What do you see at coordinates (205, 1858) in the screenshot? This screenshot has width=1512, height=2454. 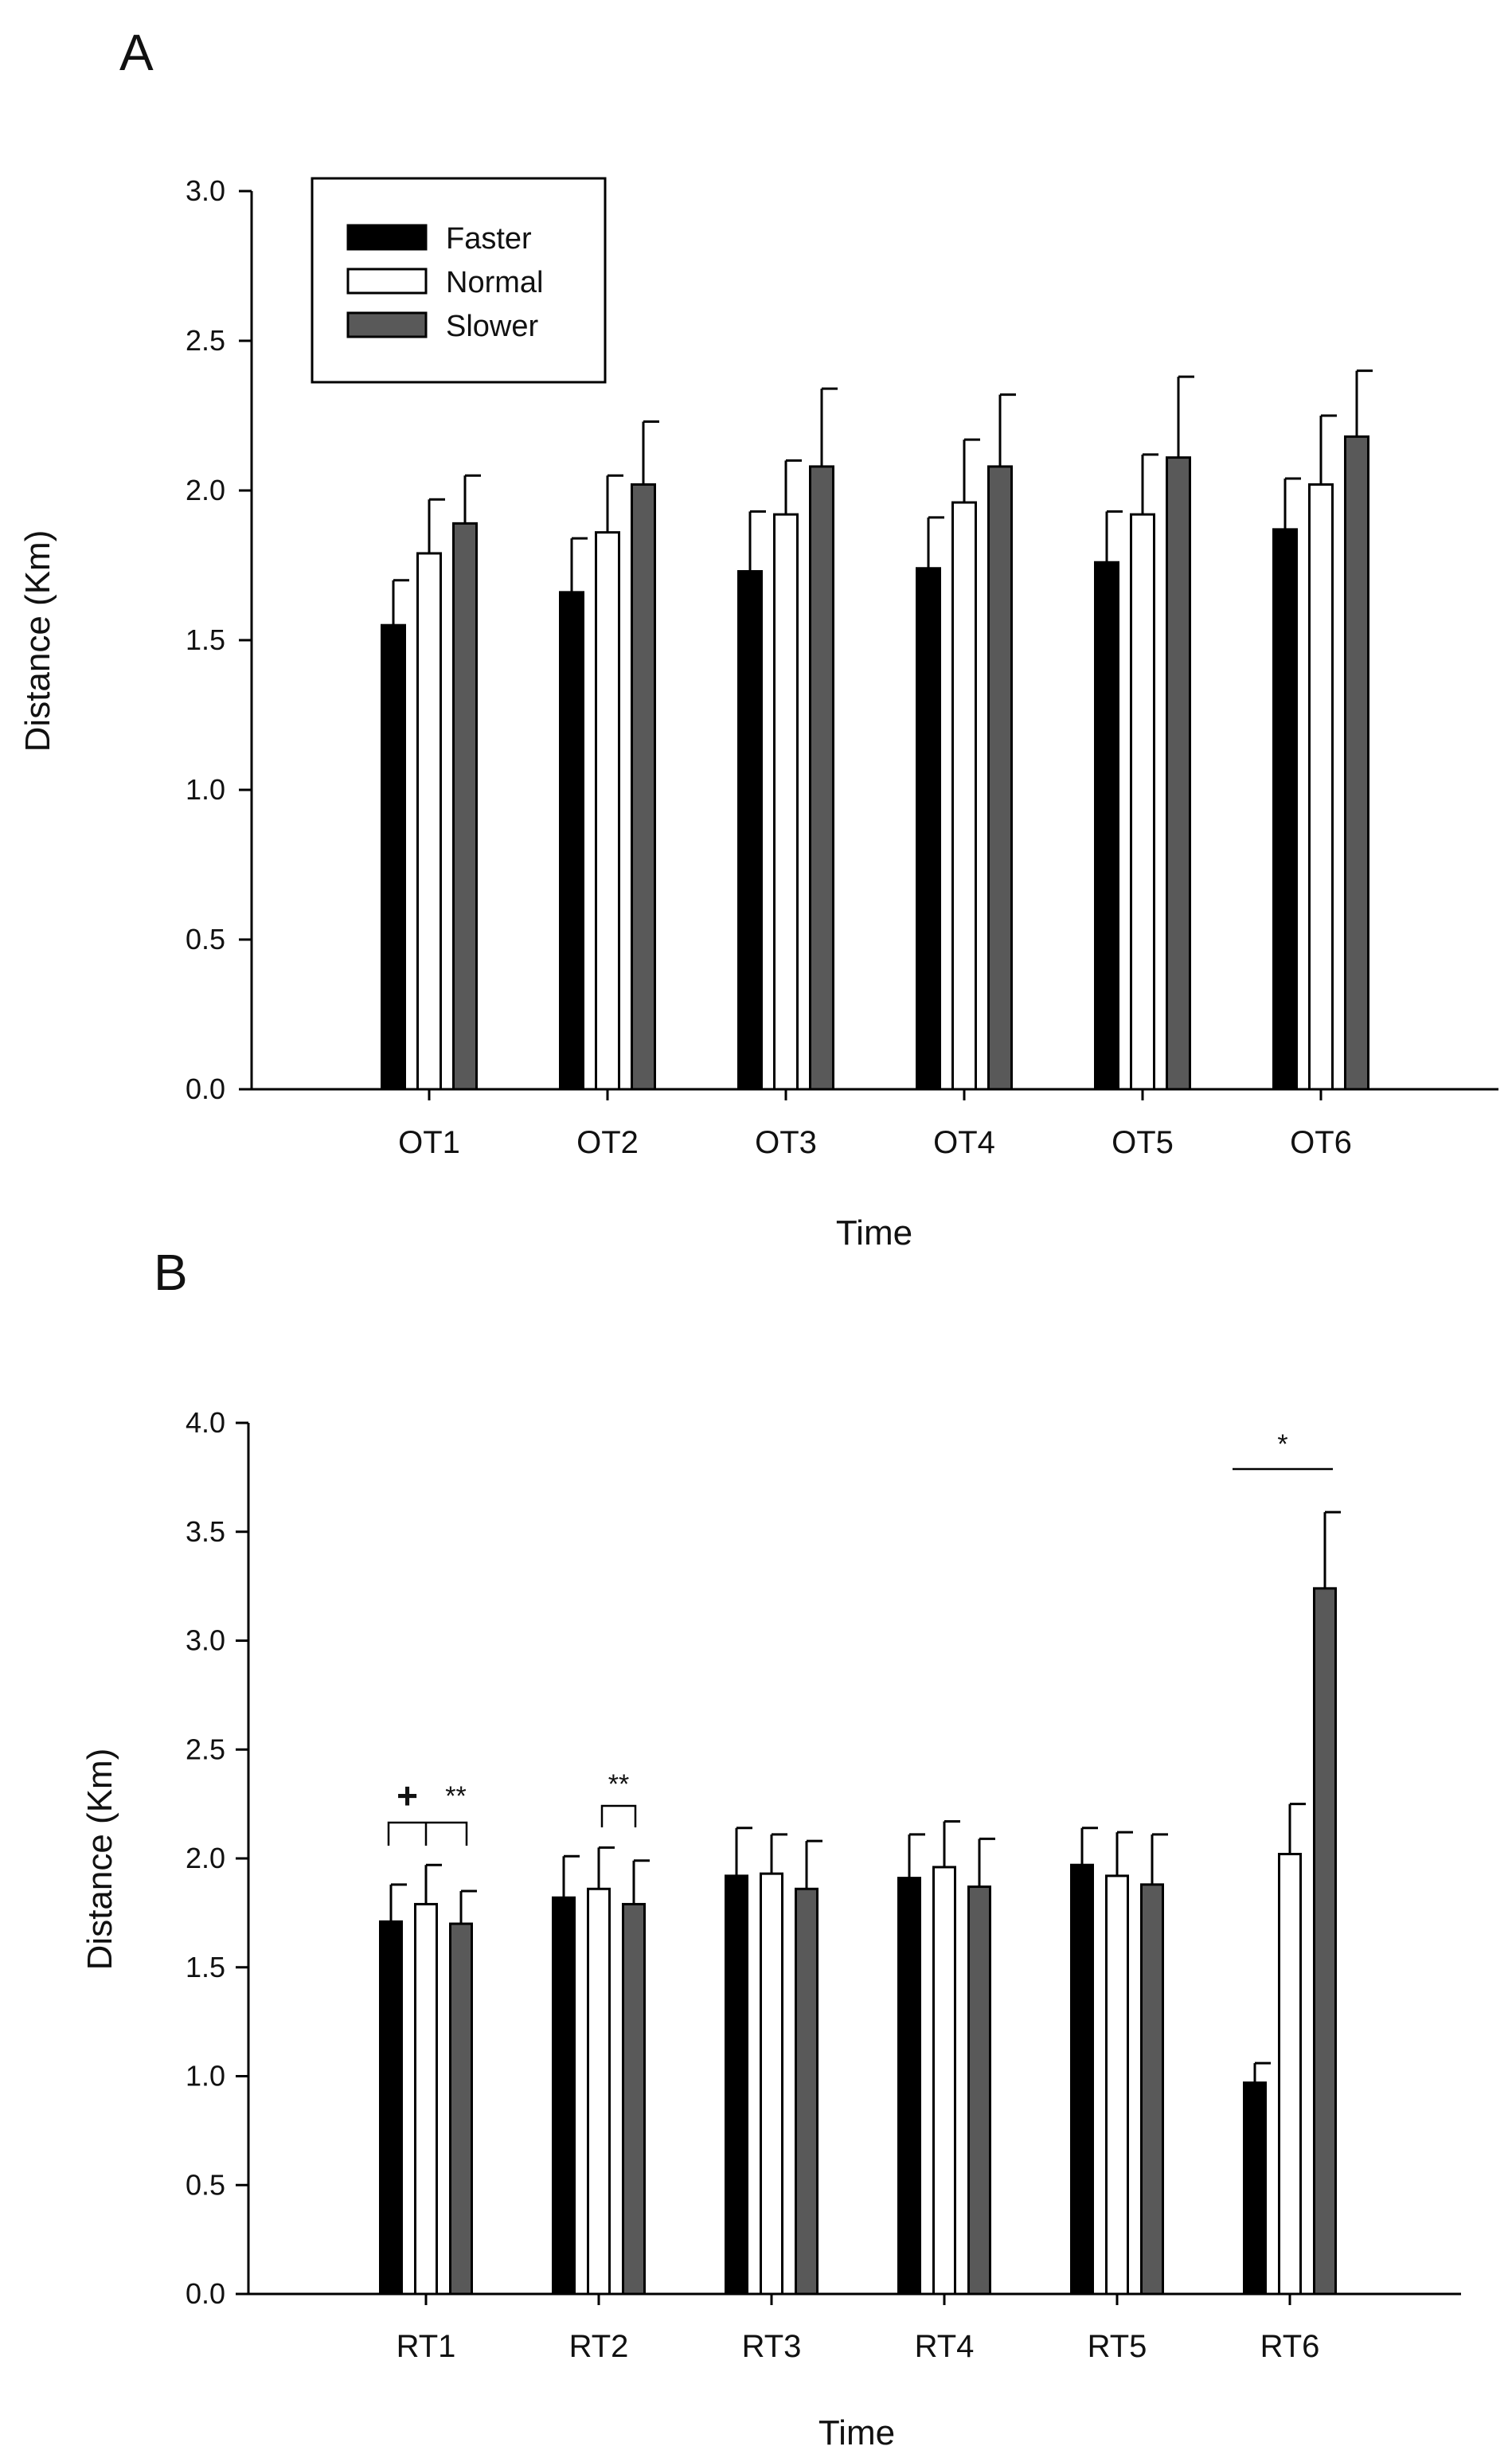 I see `panel-b-y-tick-label: 2.0` at bounding box center [205, 1858].